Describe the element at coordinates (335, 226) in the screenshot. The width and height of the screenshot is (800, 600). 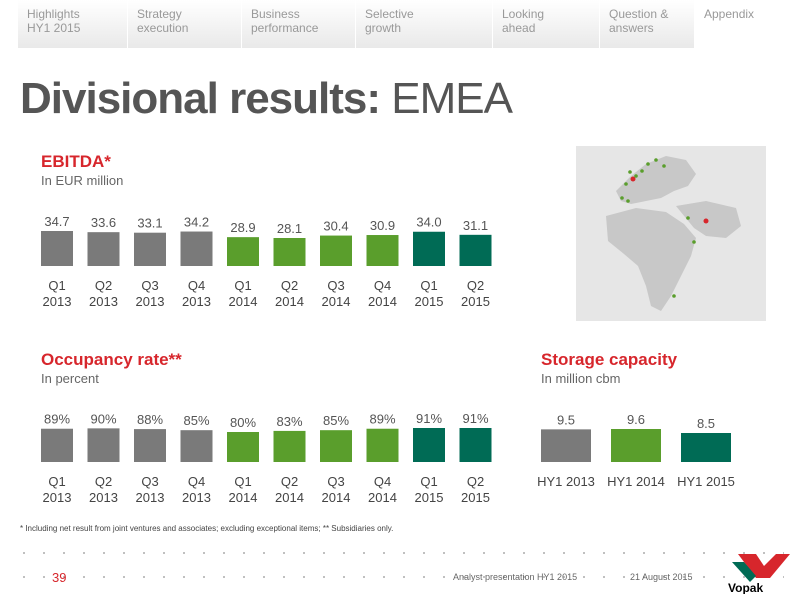
I see `ebitda-value-label: 30.4` at that location.